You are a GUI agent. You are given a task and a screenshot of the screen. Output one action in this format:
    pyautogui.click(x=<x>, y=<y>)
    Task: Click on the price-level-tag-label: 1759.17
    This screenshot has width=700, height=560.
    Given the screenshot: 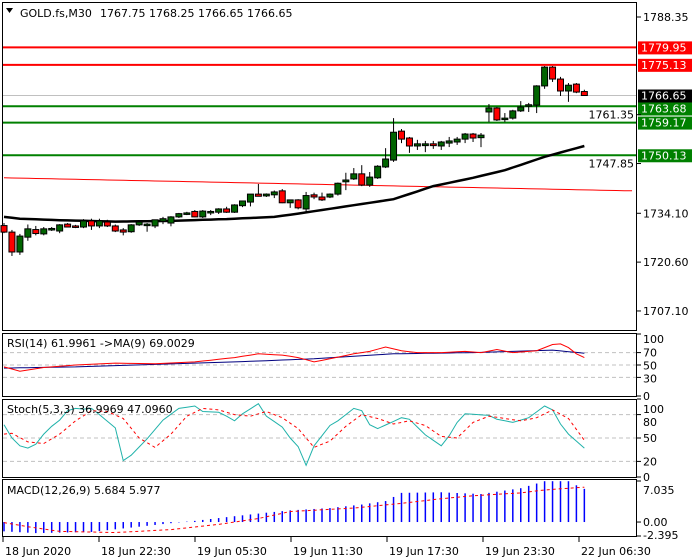 What is the action you would take?
    pyautogui.click(x=664, y=123)
    